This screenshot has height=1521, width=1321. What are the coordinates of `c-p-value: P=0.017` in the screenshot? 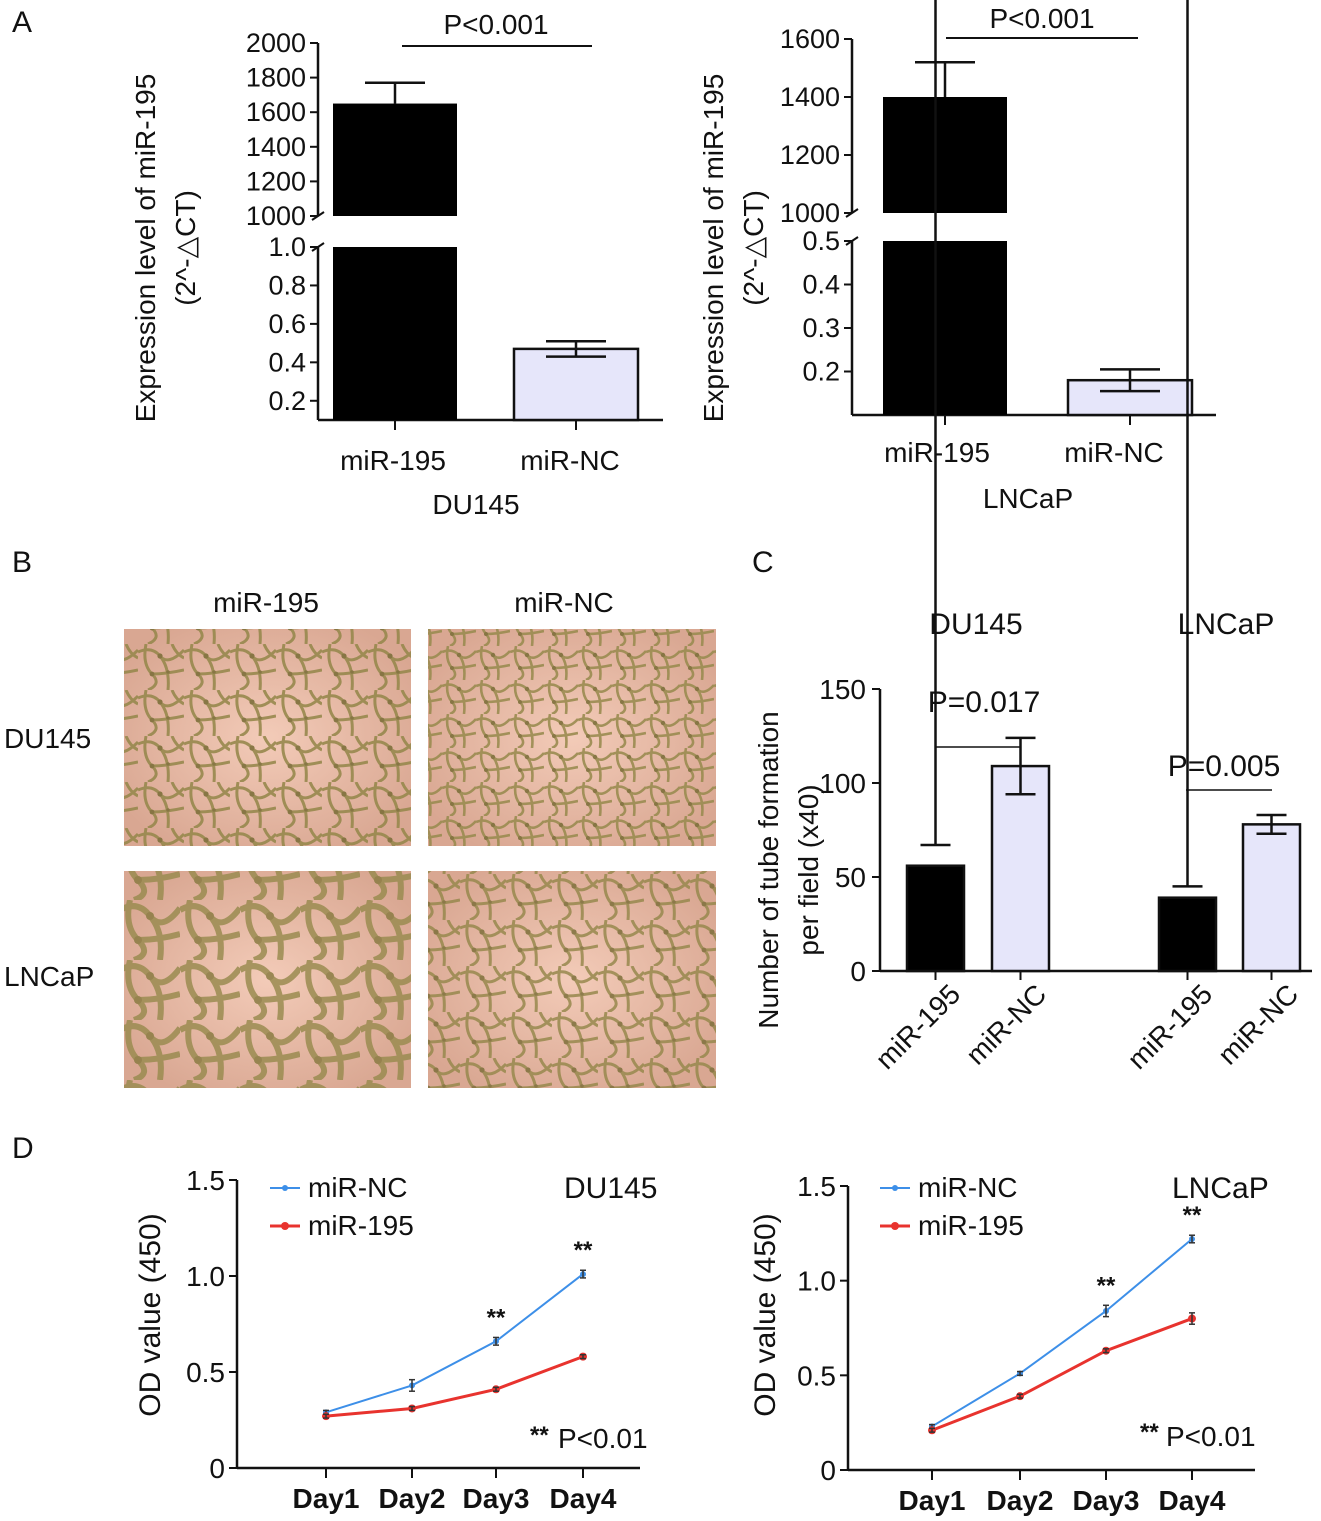 It's located at (984, 702).